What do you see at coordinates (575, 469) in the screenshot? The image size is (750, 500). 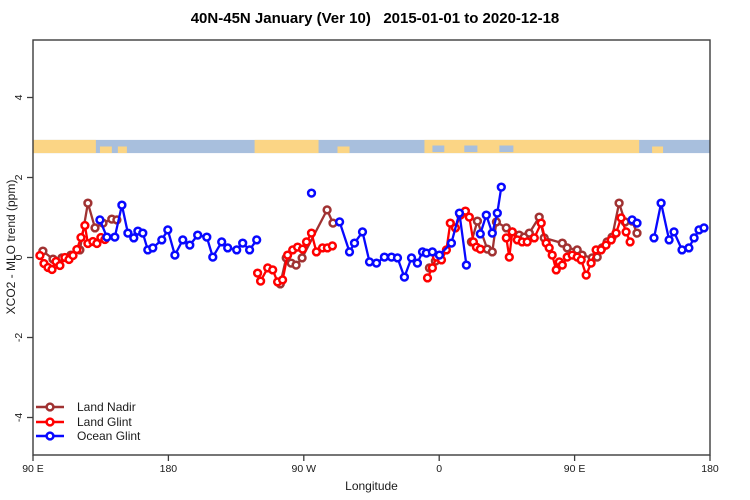 I see `x-tick-label: 90 E` at bounding box center [575, 469].